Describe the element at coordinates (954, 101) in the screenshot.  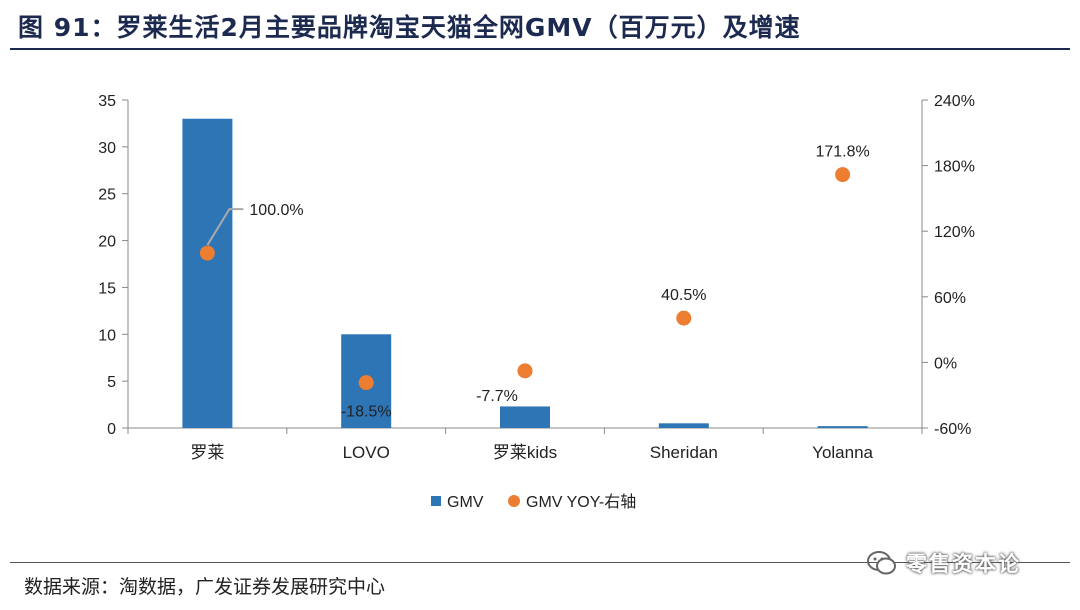
I see `y2-tick-label: 240%` at that location.